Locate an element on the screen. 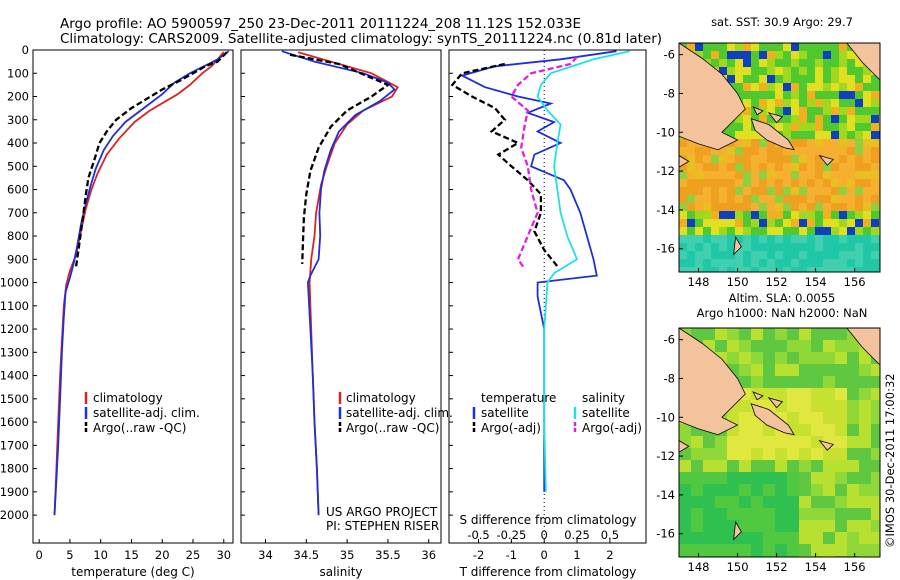 The width and height of the screenshot is (900, 580). x-tick-label: 0 is located at coordinates (38, 555).